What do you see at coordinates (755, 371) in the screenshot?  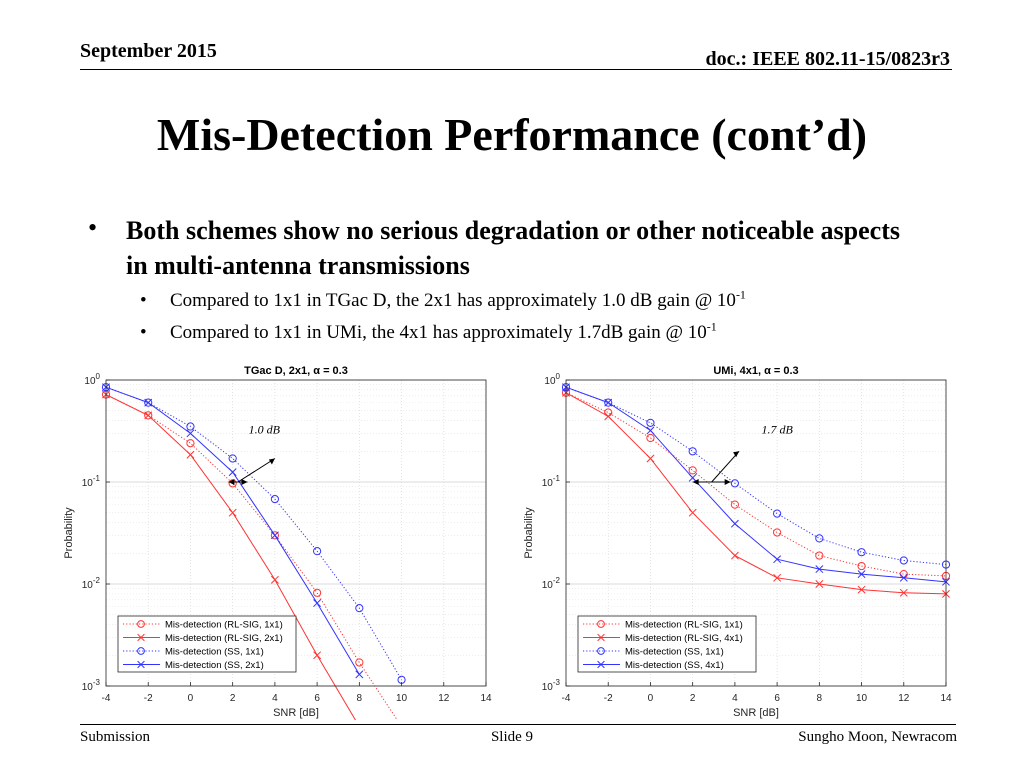 I see `chart-title: UMi, 4x1, α = 0.3` at bounding box center [755, 371].